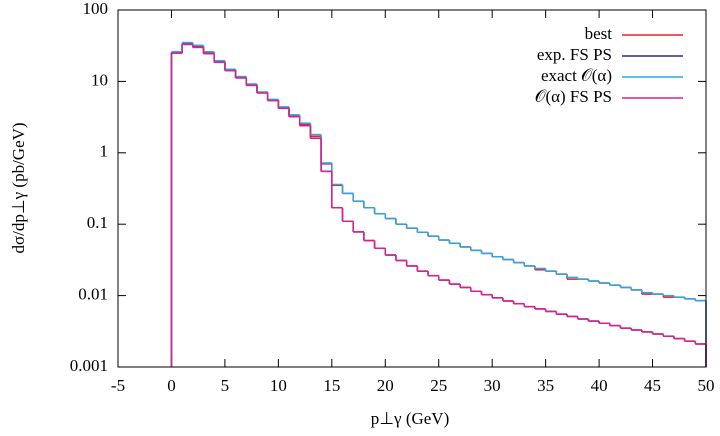 The image size is (720, 436). What do you see at coordinates (438, 385) in the screenshot?
I see `x-tick-label: 25` at bounding box center [438, 385].